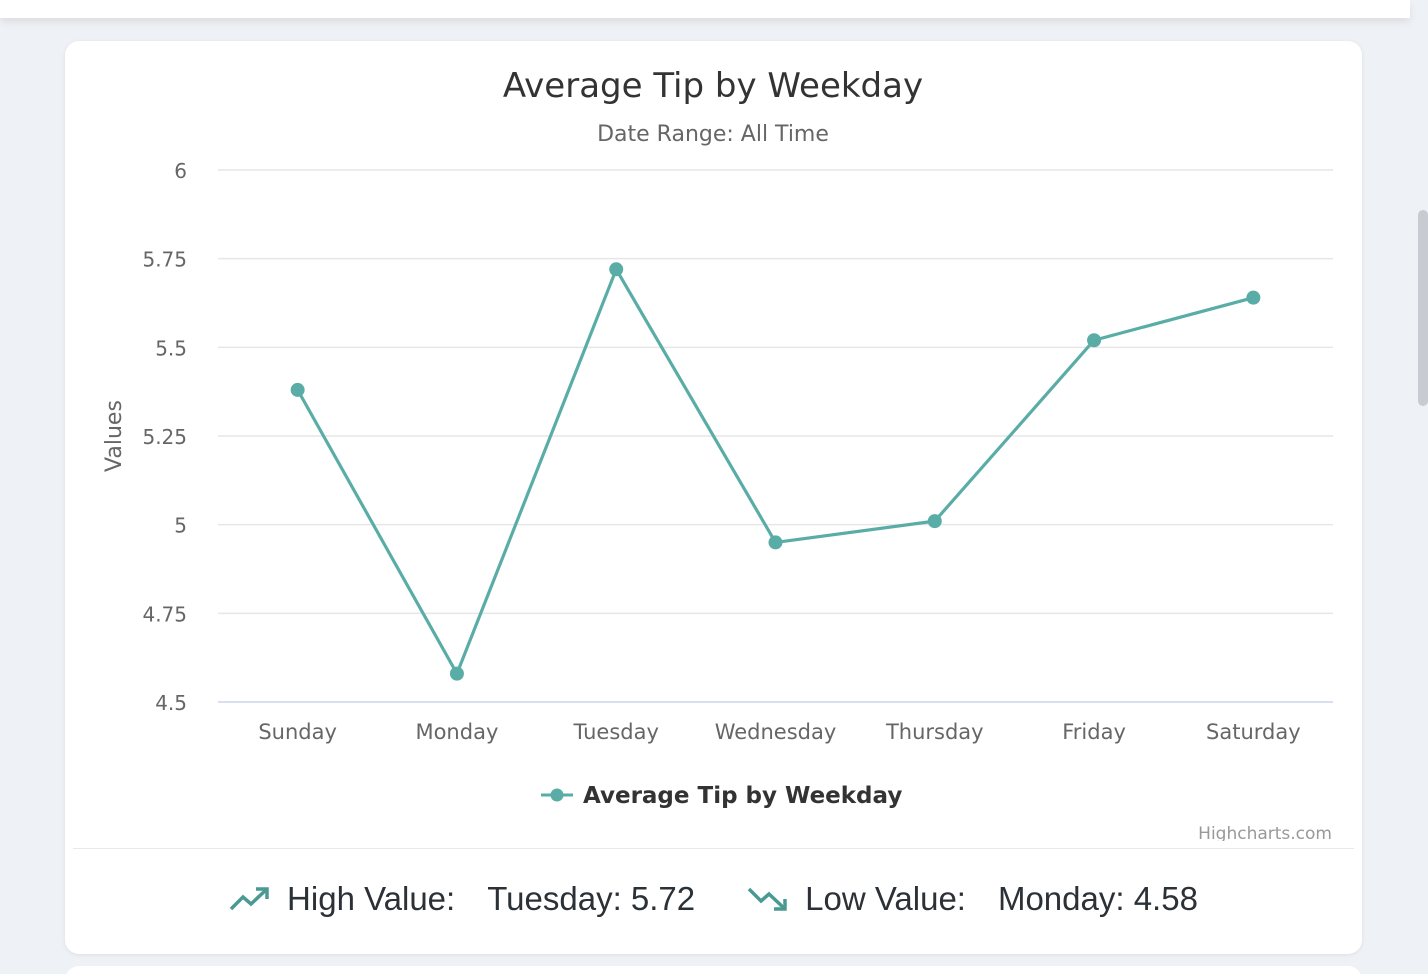 The width and height of the screenshot is (1428, 974). Describe the element at coordinates (114, 436) in the screenshot. I see `y-axis-title: Values` at that location.